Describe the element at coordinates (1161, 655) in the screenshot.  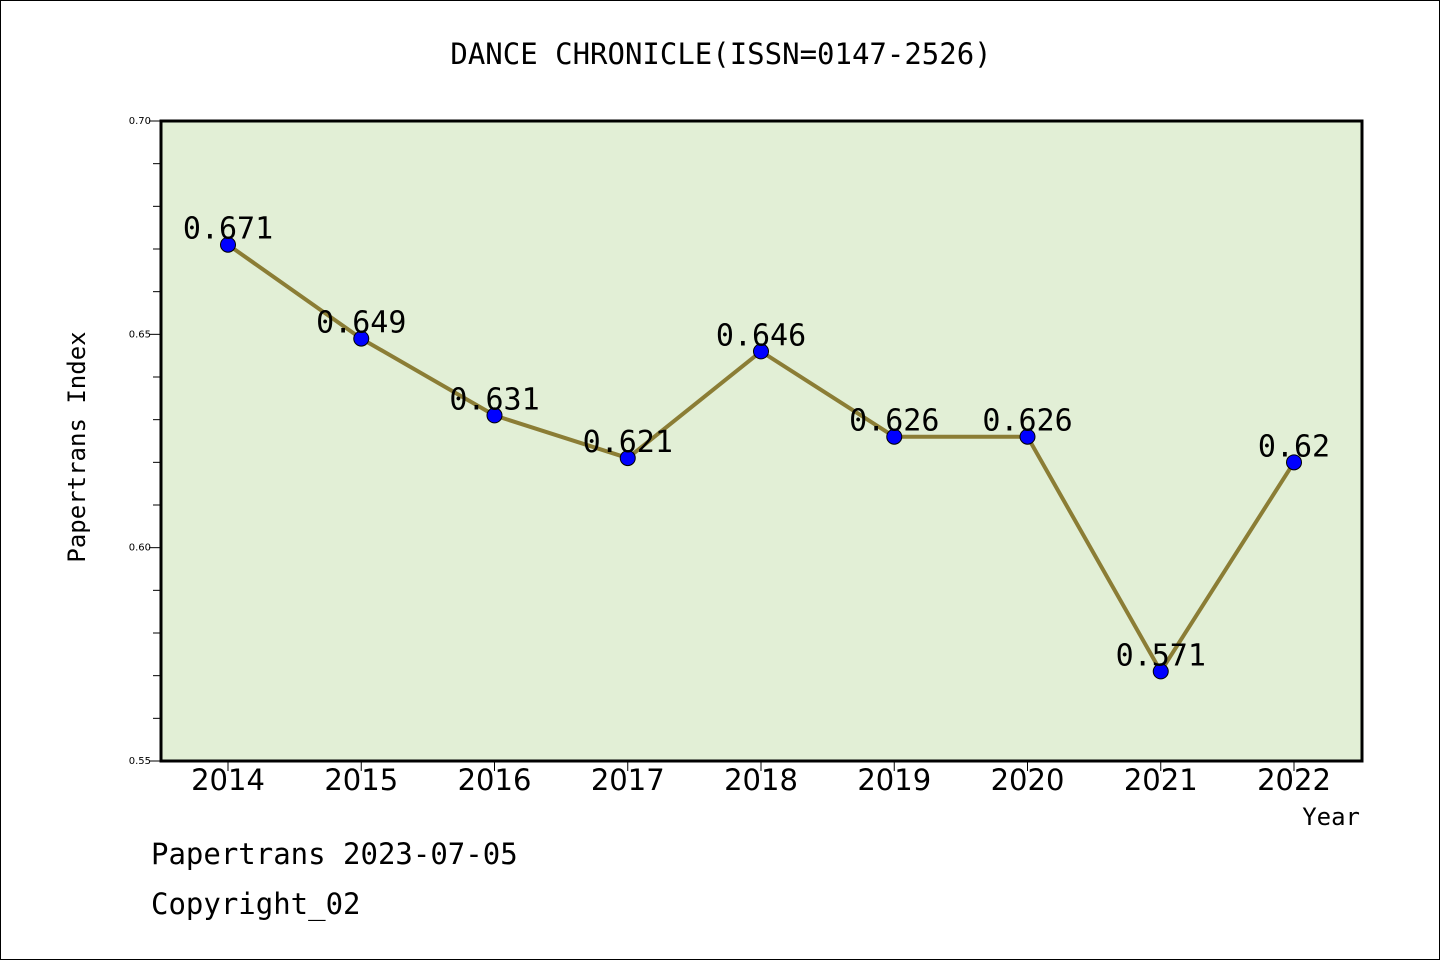
I see `data-label: 0.571` at that location.